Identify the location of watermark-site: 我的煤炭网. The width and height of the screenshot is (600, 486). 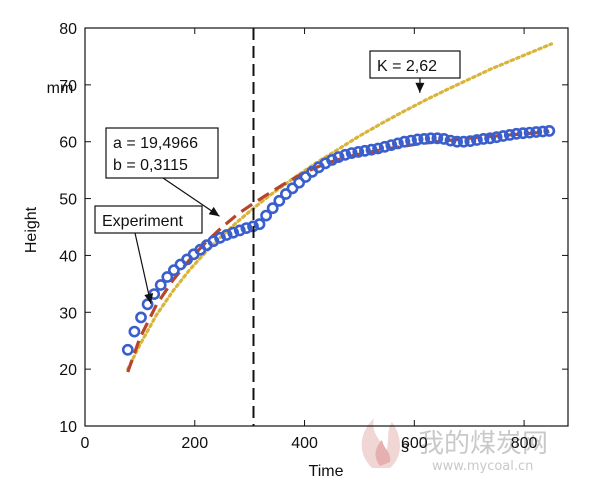
(483, 444).